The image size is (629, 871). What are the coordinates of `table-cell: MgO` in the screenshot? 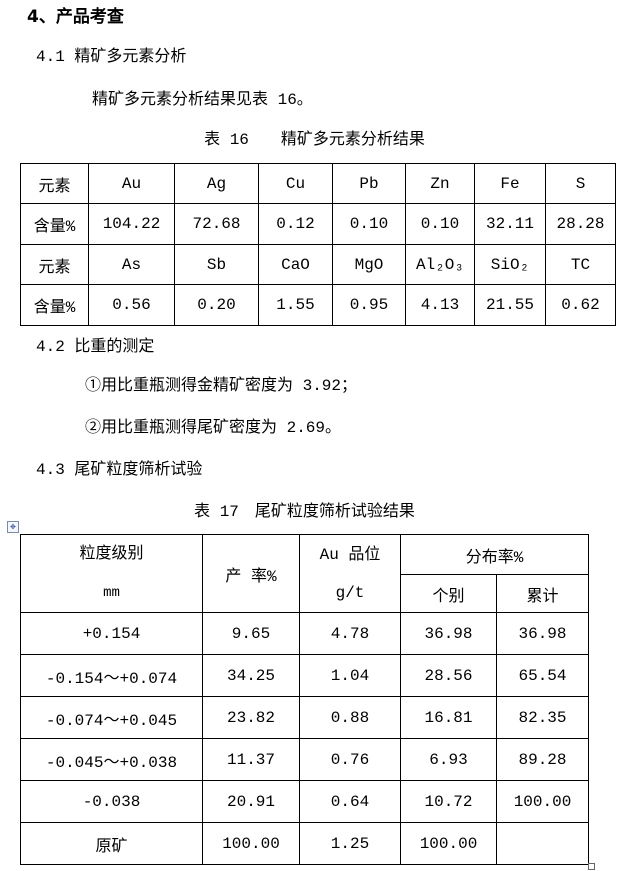 It's located at (369, 264).